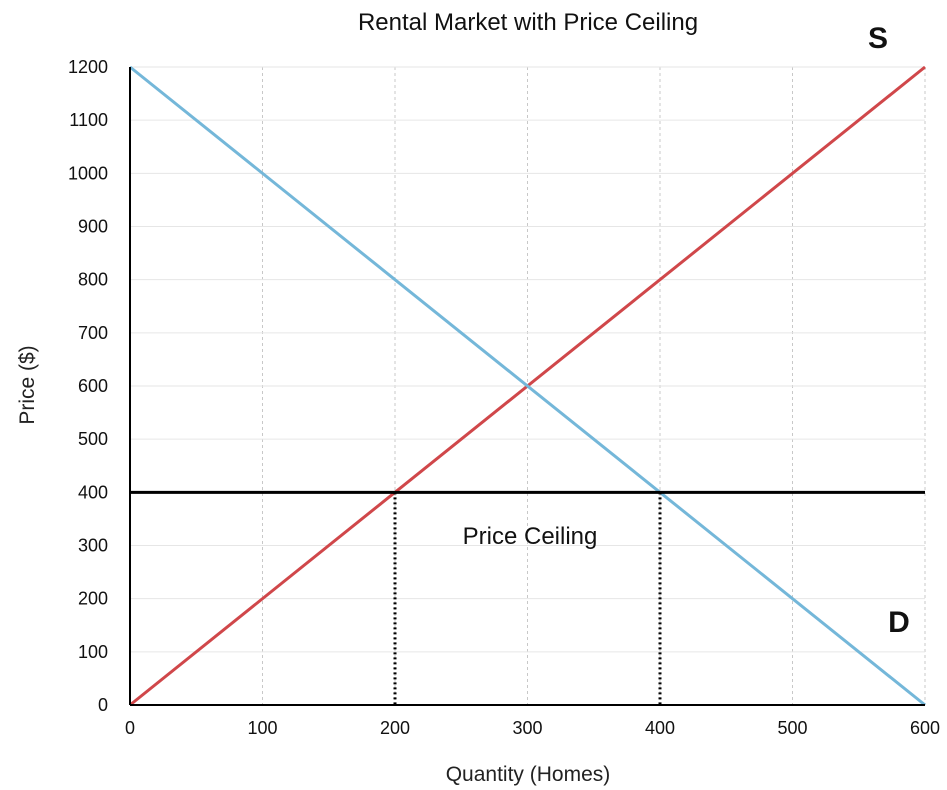 This screenshot has width=947, height=790. I want to click on y-tick-label: 200, so click(93, 599).